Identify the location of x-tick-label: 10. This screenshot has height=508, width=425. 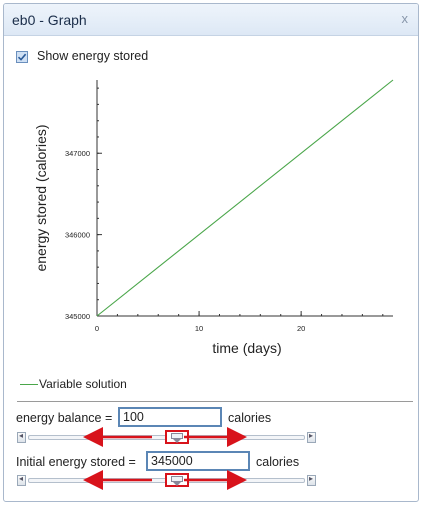
(199, 328).